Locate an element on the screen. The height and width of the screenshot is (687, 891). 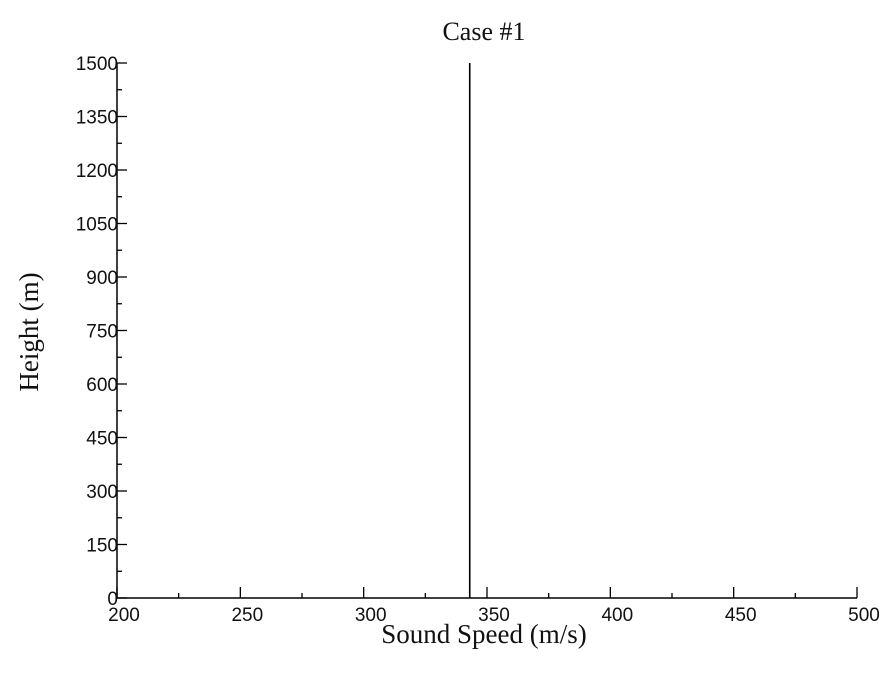
y-tick-label: 1350 is located at coordinates (97, 118).